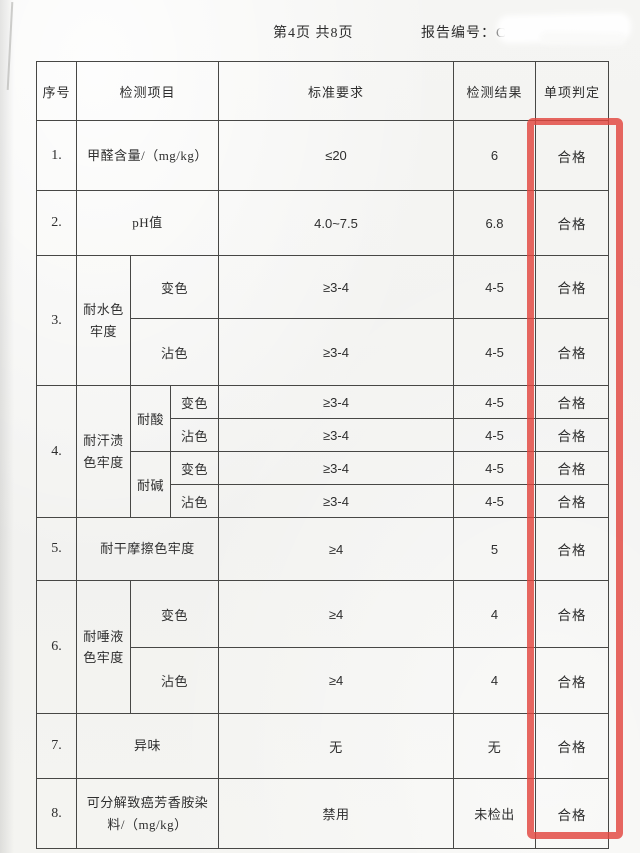 This screenshot has height=853, width=640. I want to click on row-number: 4., so click(56, 451).